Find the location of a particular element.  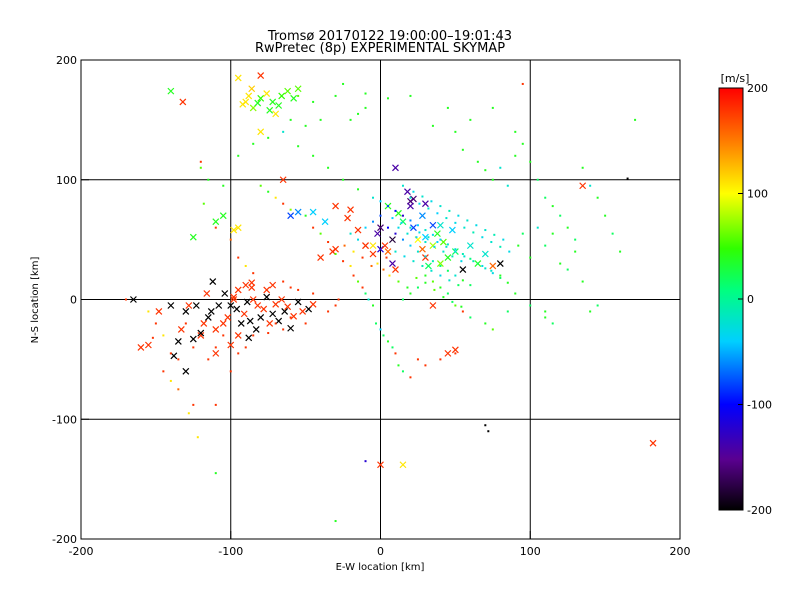

x-tick-label: 200 is located at coordinates (680, 551).